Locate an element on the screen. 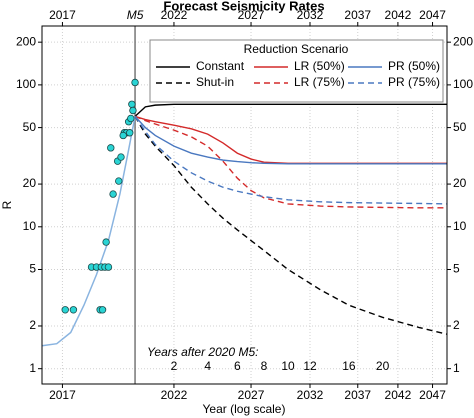  y2-tick-label: 1 is located at coordinates (456, 368).